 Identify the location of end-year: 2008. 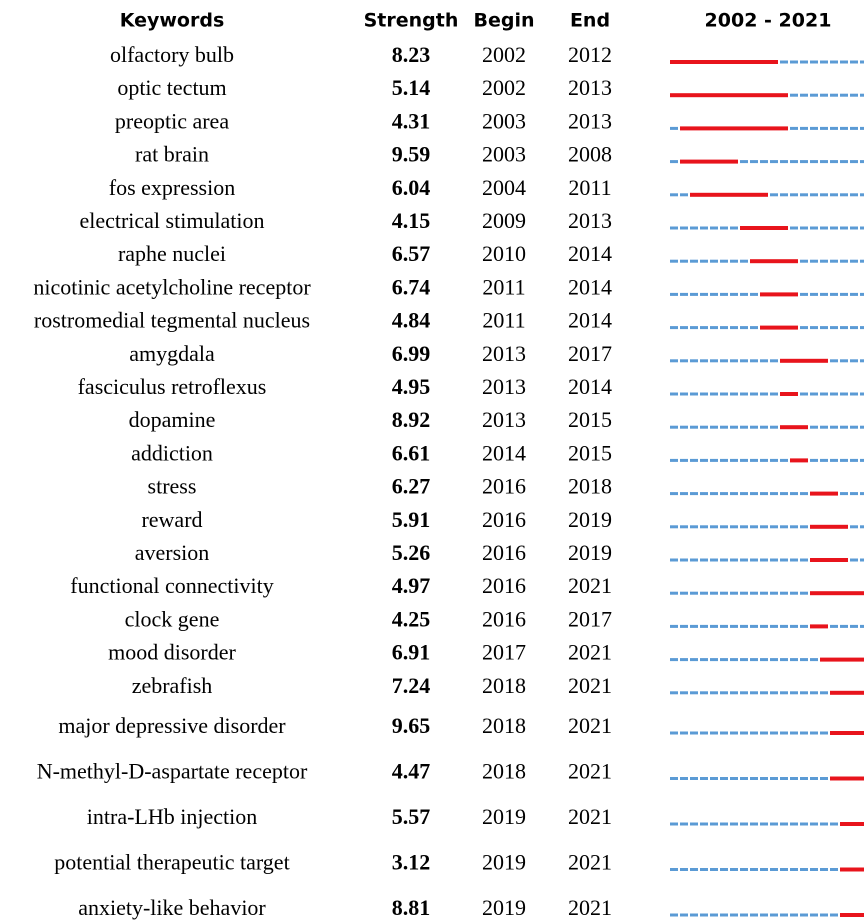
(590, 154).